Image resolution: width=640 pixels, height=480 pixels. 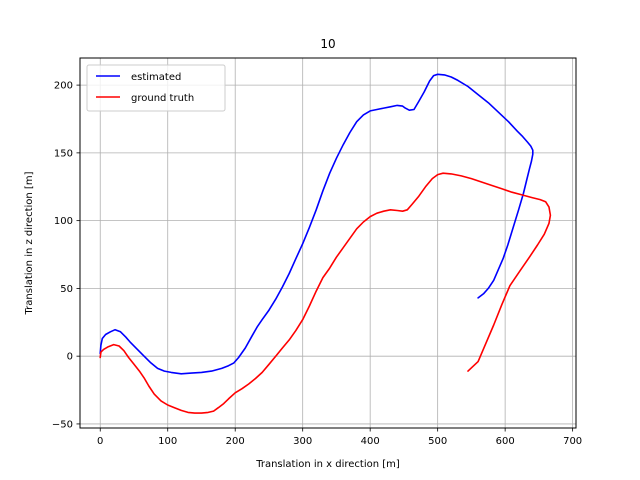 I want to click on y-tick-label: 0, so click(x=70, y=357).